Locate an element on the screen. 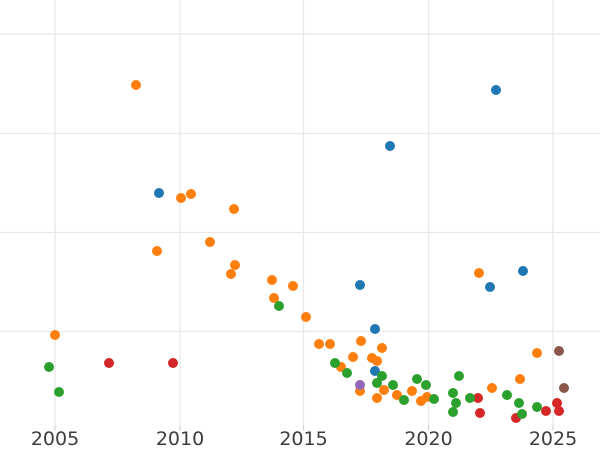  x-axis-tick-marks is located at coordinates (304, 428).